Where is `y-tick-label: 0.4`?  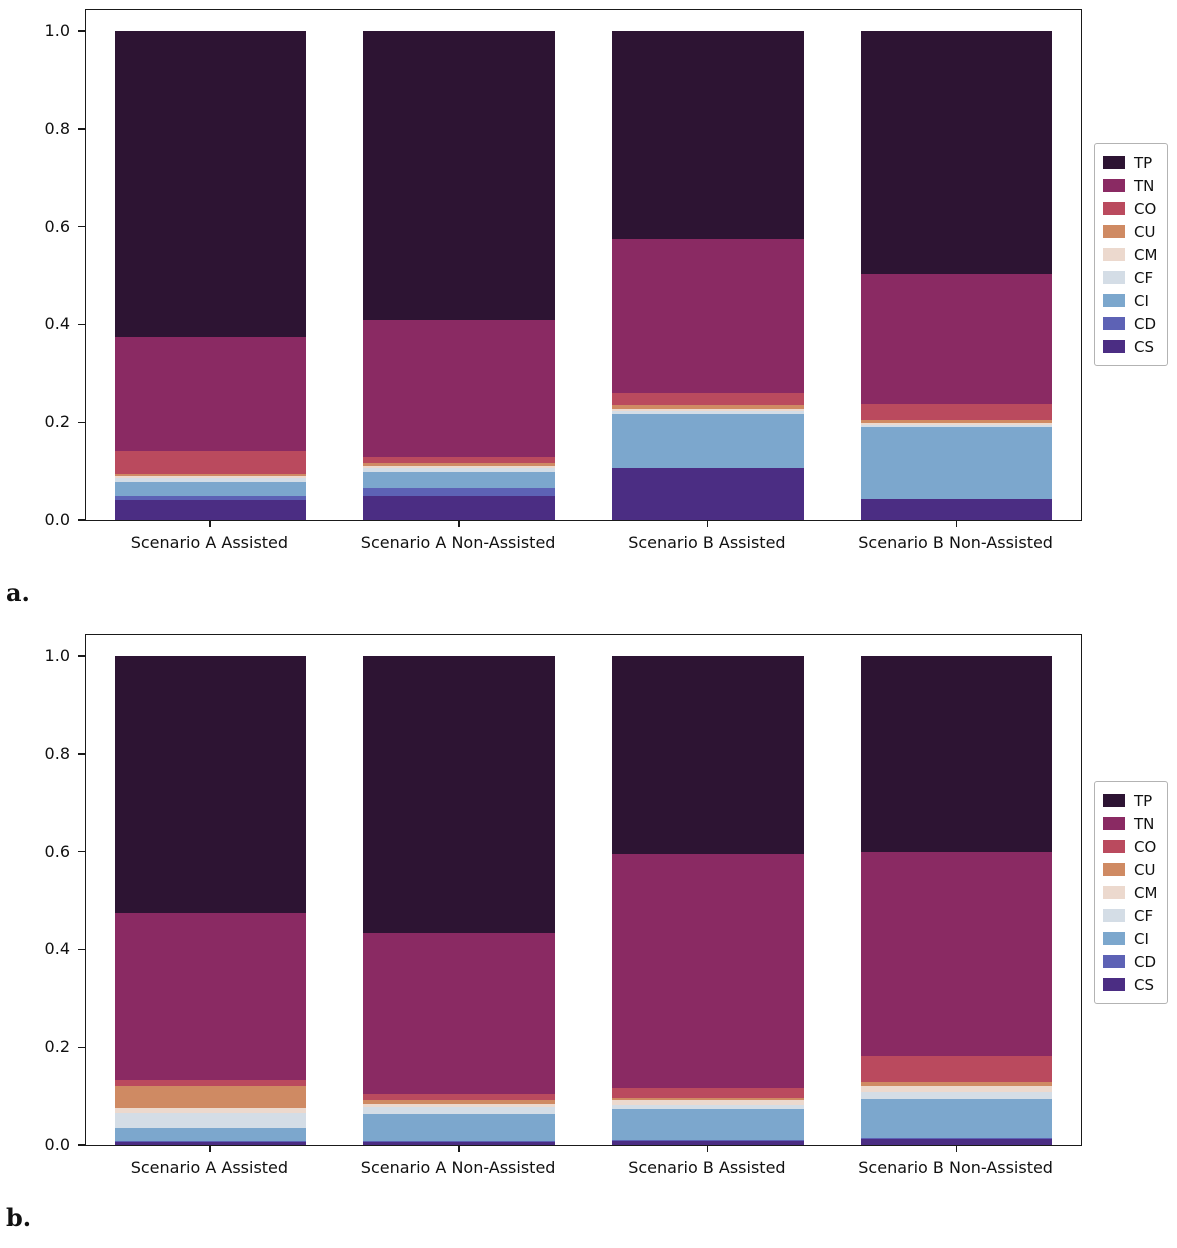
y-tick-label: 0.4 is located at coordinates (57, 949).